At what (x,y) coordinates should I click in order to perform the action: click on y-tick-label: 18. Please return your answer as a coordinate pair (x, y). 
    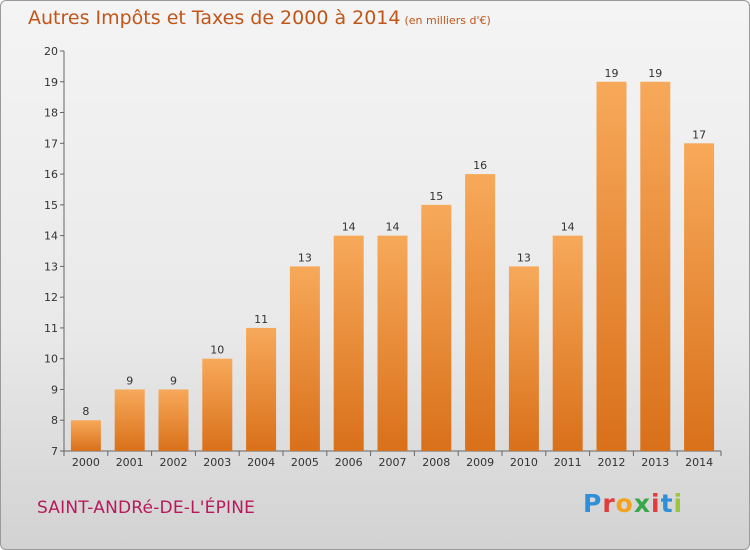
    Looking at the image, I should click on (51, 113).